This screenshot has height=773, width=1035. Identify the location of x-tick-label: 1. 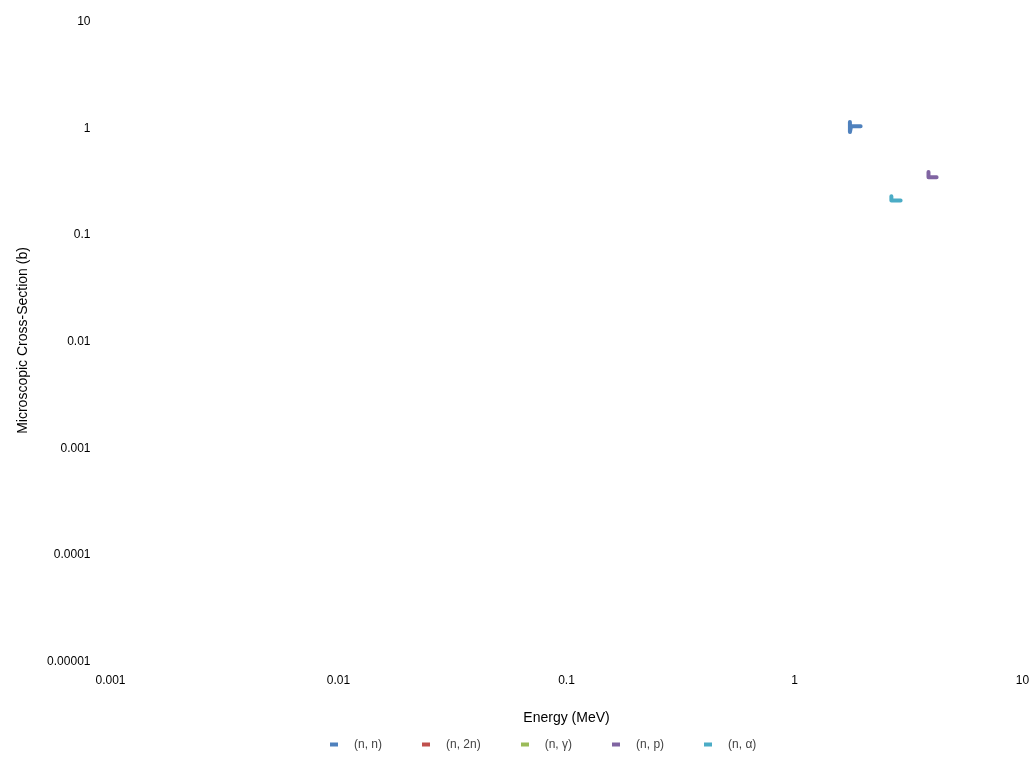
(795, 679).